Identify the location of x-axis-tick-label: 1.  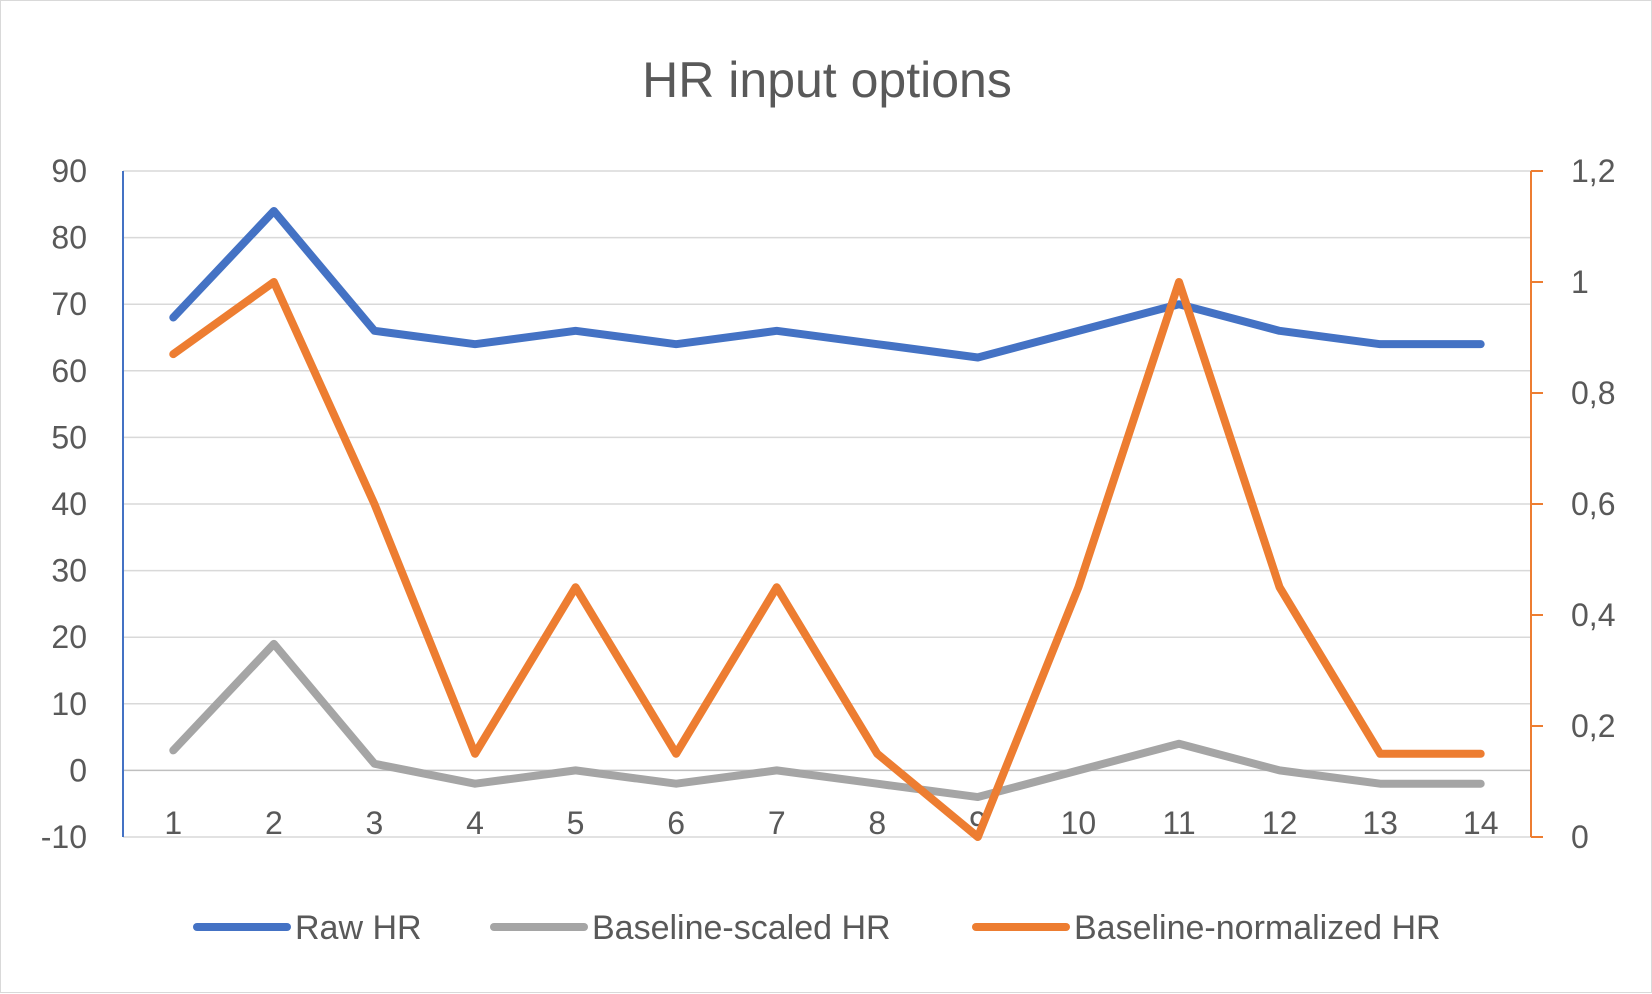
(173, 823).